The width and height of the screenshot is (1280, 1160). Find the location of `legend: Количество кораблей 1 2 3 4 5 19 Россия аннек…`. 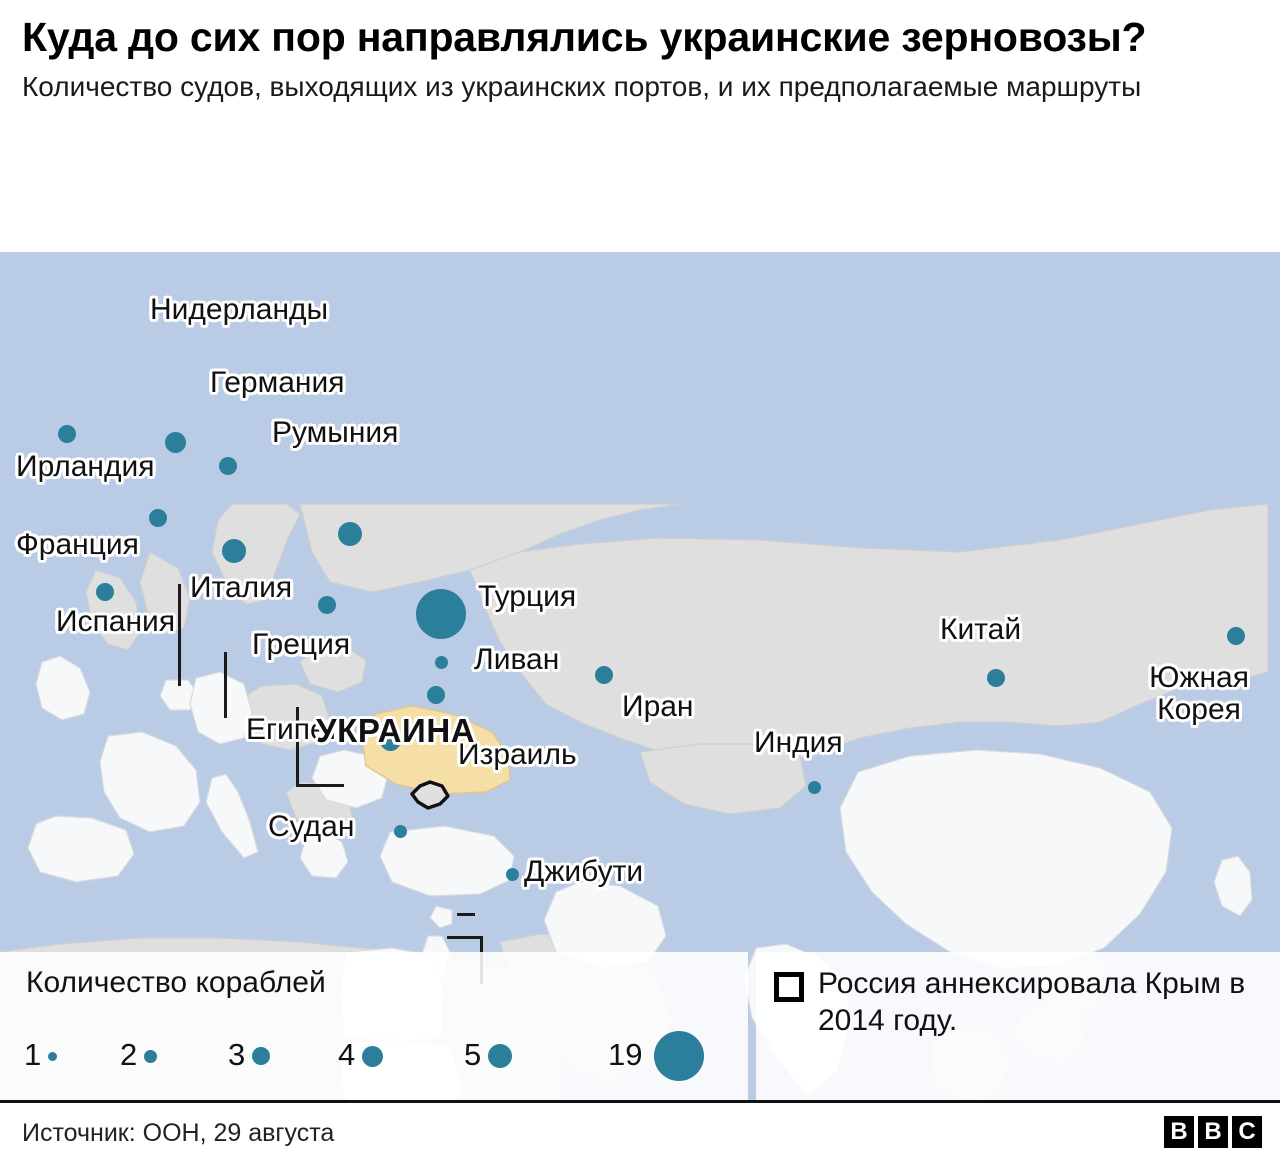

legend: Количество кораблей 1 2 3 4 5 19 Россия аннек… is located at coordinates (640, 1026).